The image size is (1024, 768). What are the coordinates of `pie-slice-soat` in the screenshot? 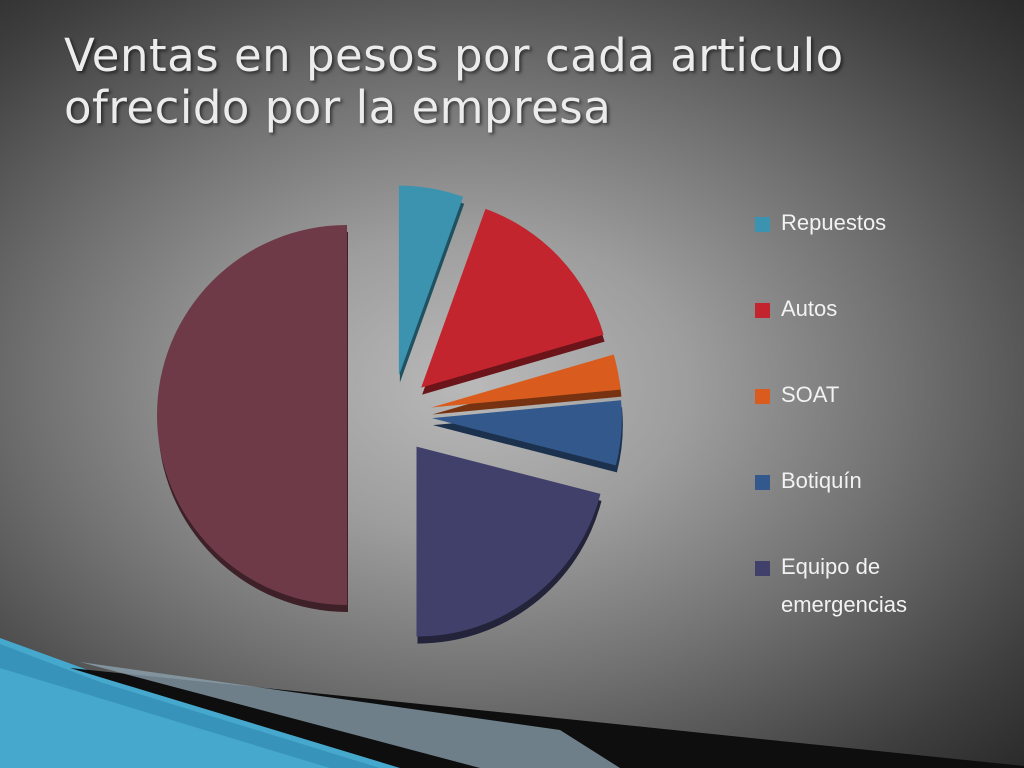 It's located at (526, 384).